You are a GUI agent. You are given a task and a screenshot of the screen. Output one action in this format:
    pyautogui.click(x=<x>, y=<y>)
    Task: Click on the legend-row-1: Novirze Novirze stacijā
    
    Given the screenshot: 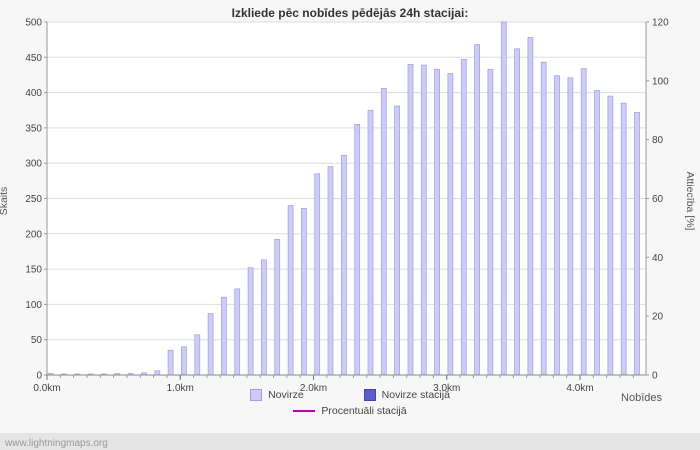 What is the action you would take?
    pyautogui.click(x=350, y=395)
    